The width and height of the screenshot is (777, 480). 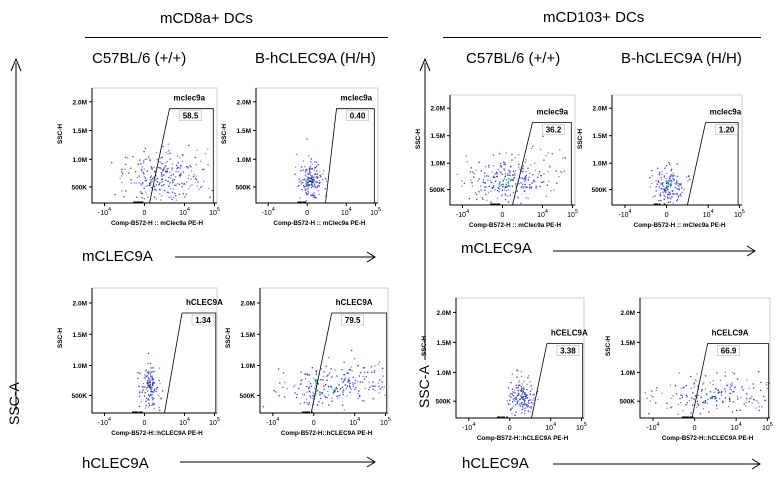 I want to click on gate-percentage: 3.38, so click(x=568, y=351).